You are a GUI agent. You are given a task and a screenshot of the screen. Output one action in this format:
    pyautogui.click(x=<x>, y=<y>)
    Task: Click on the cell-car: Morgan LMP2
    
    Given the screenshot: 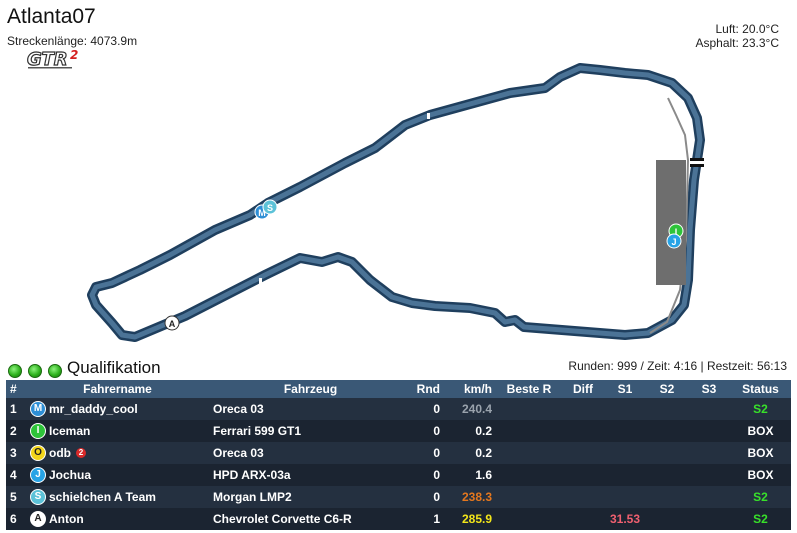 What is the action you would take?
    pyautogui.click(x=310, y=497)
    